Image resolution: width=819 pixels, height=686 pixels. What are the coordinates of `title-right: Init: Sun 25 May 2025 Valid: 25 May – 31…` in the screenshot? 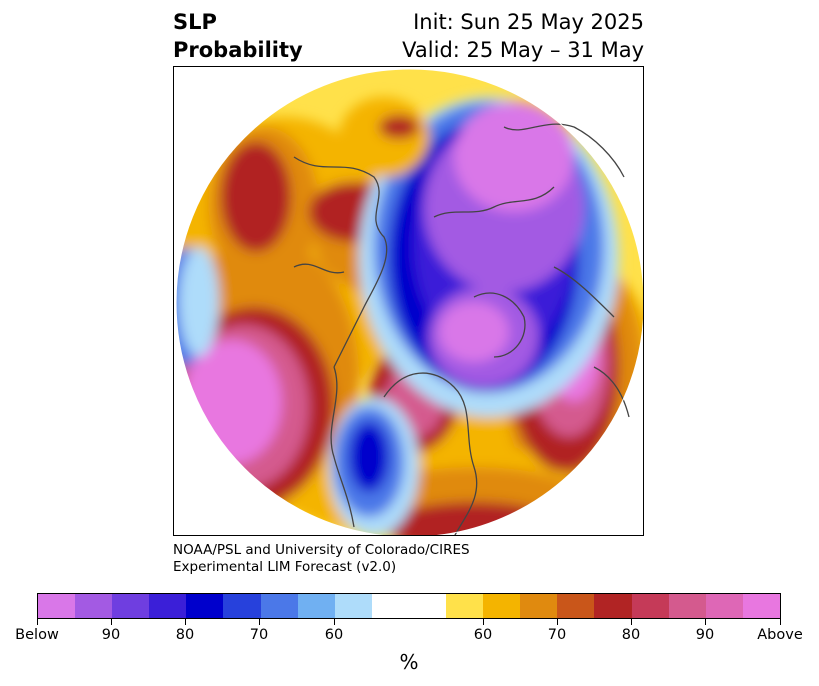 It's located at (523, 36).